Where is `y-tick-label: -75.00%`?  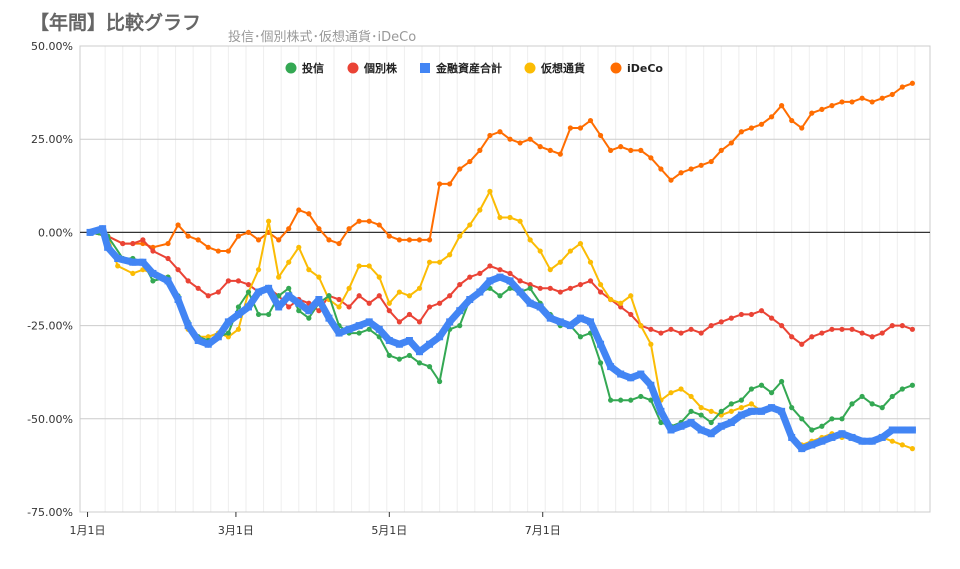
y-tick-label: -75.00% is located at coordinates (50, 512).